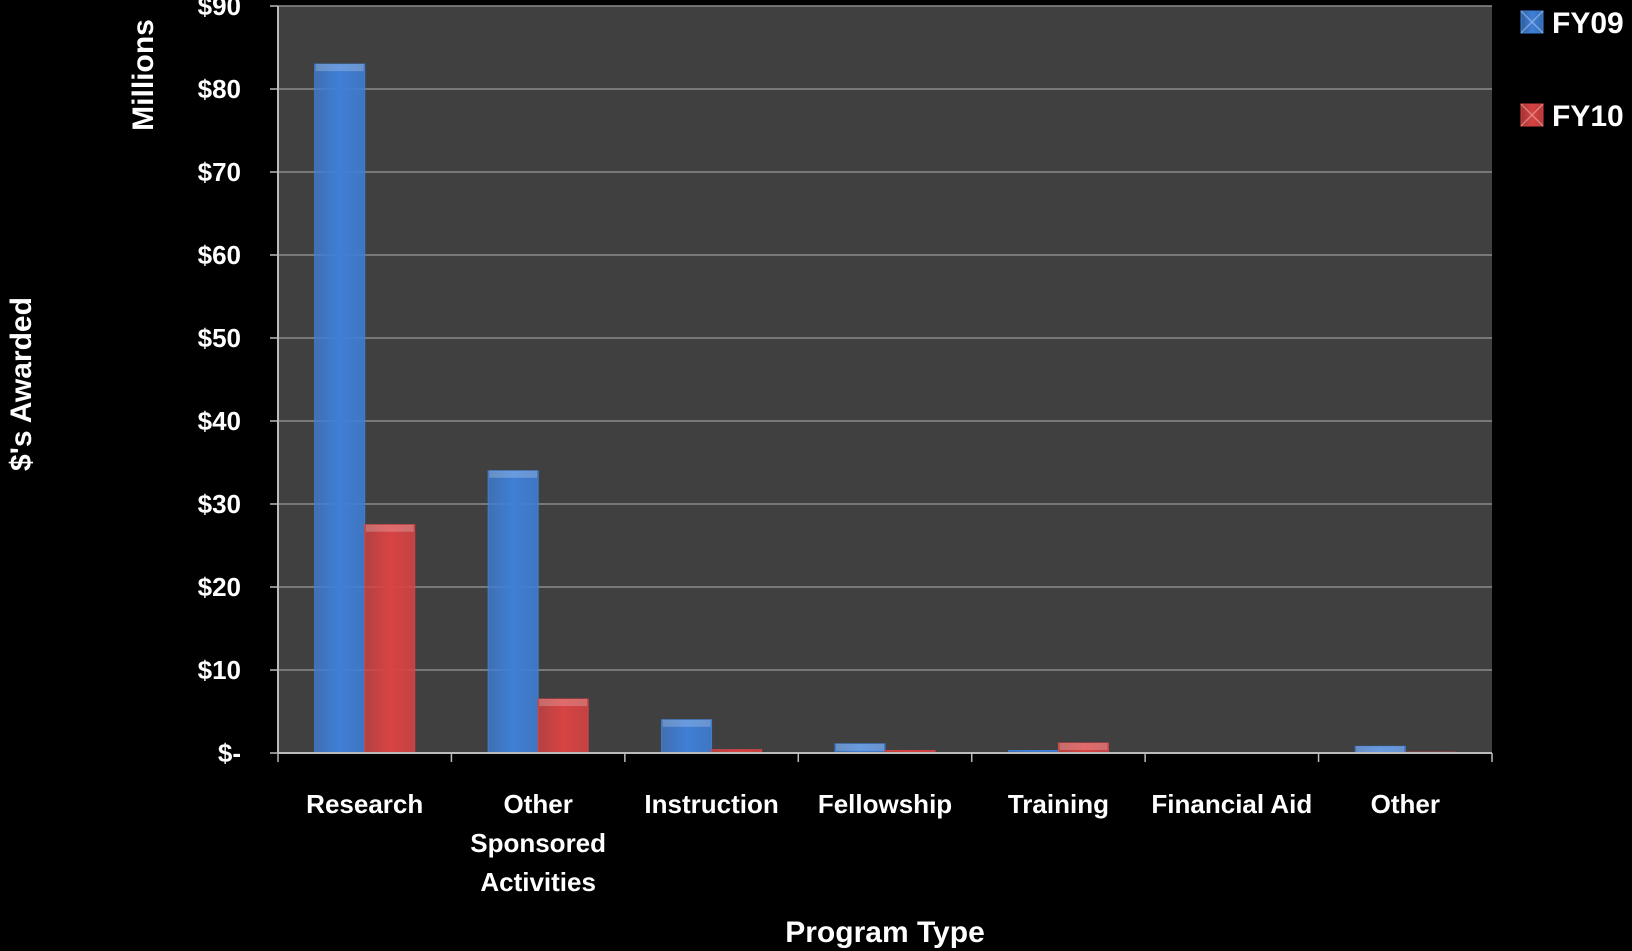  Describe the element at coordinates (538, 843) in the screenshot. I see `x-tick-label: Sponsored` at that location.